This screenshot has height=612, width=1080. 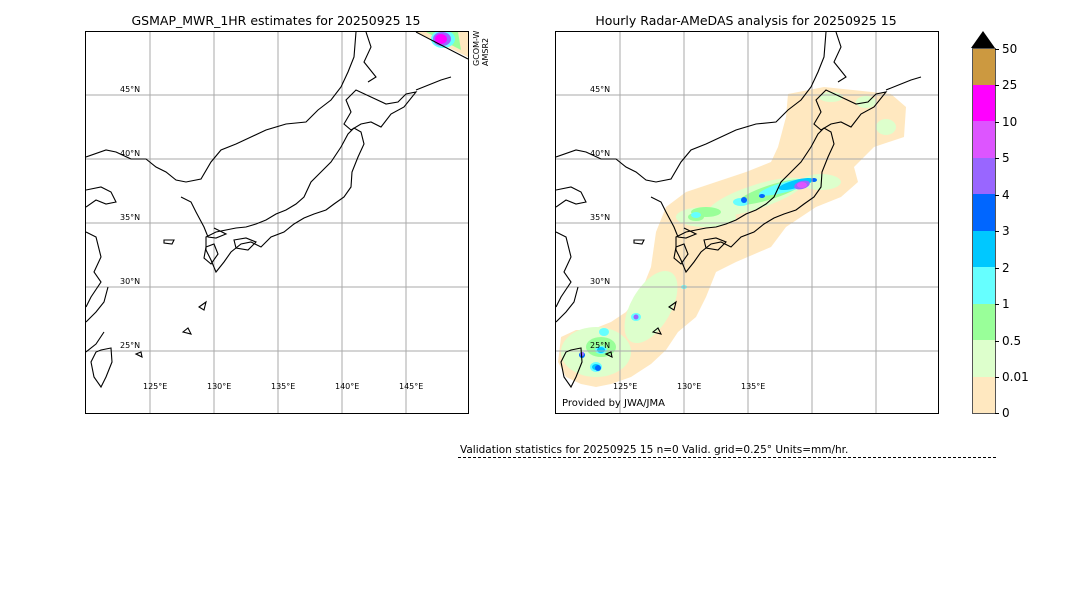 What do you see at coordinates (1002, 268) in the screenshot?
I see `colorbar-tick-2: 2` at bounding box center [1002, 268].